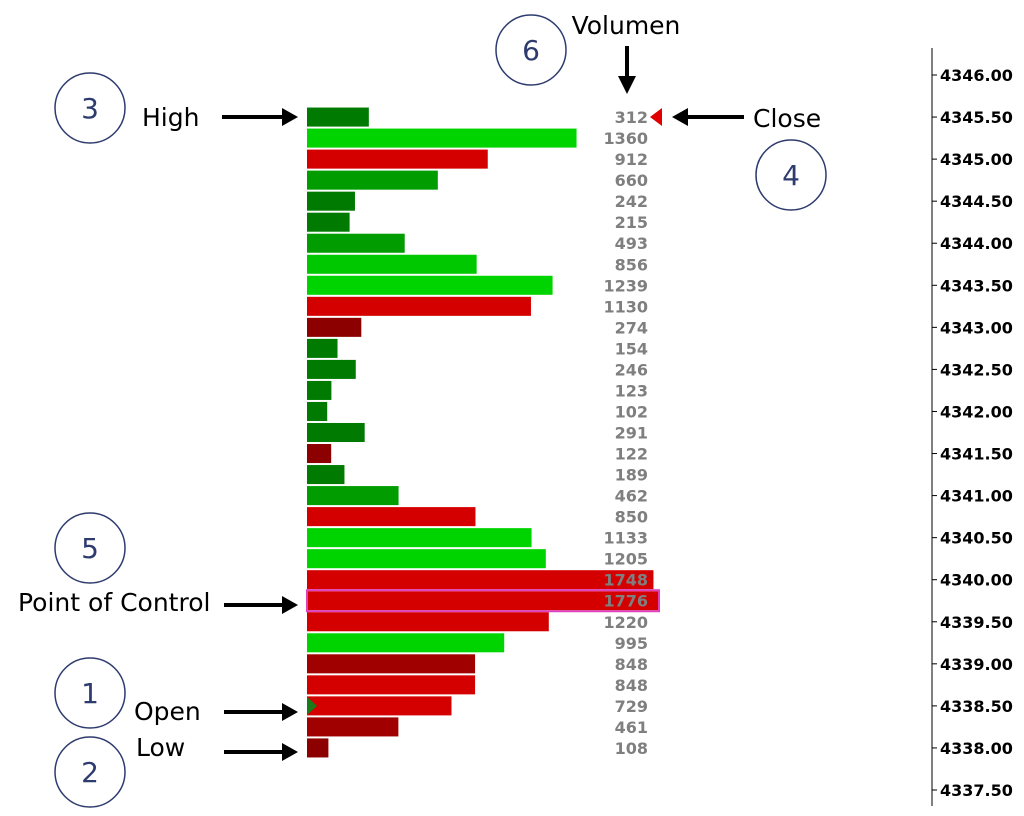  Describe the element at coordinates (976, 454) in the screenshot. I see `price-tick-label: 4341.50` at that location.